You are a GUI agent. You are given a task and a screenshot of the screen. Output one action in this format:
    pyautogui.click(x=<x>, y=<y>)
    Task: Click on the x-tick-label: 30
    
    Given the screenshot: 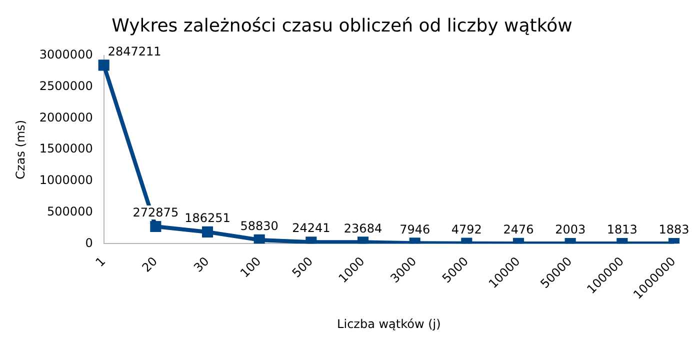 What is the action you would take?
    pyautogui.click(x=201, y=264)
    